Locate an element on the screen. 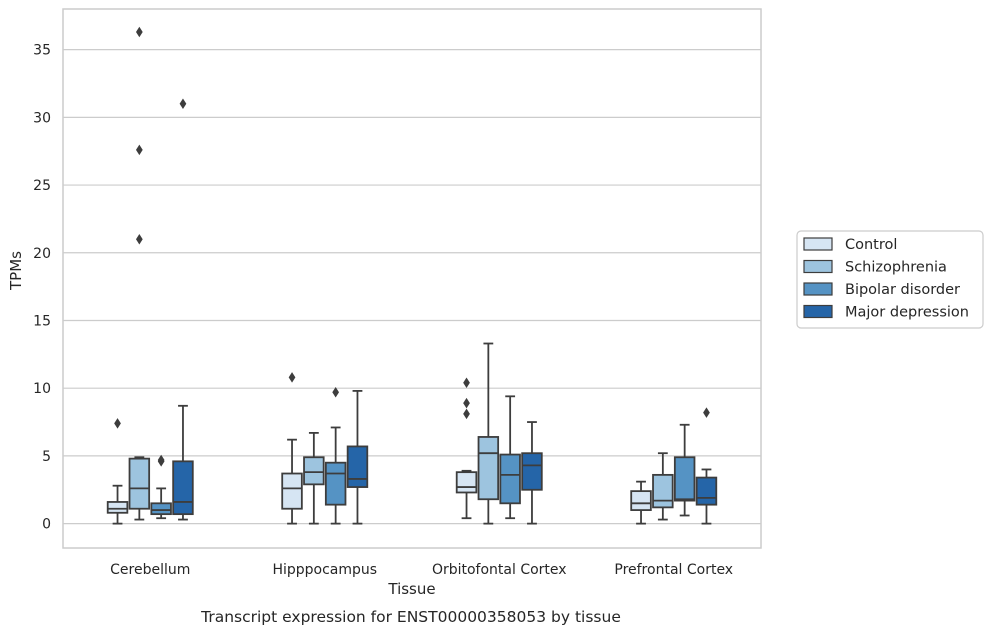  y-axis-label: TPMs is located at coordinates (16, 271).